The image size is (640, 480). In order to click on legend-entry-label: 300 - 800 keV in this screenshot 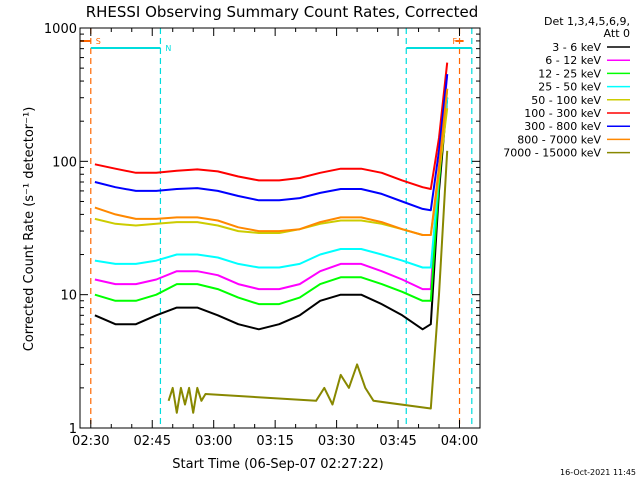, I will do `click(562, 126)`.